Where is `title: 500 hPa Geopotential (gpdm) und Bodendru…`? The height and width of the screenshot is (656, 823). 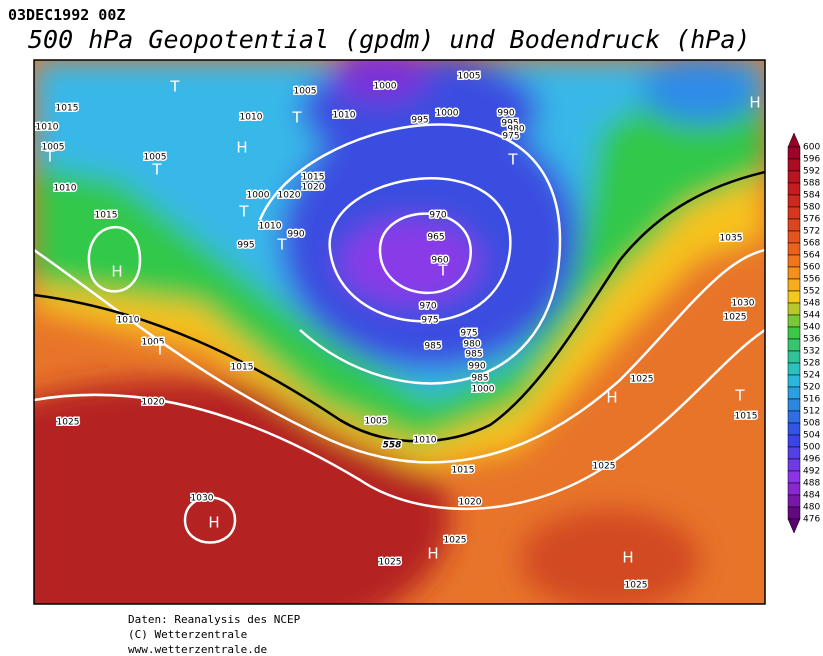
title: 500 hPa Geopotential (gpdm) und Bodendru… is located at coordinates (389, 39).